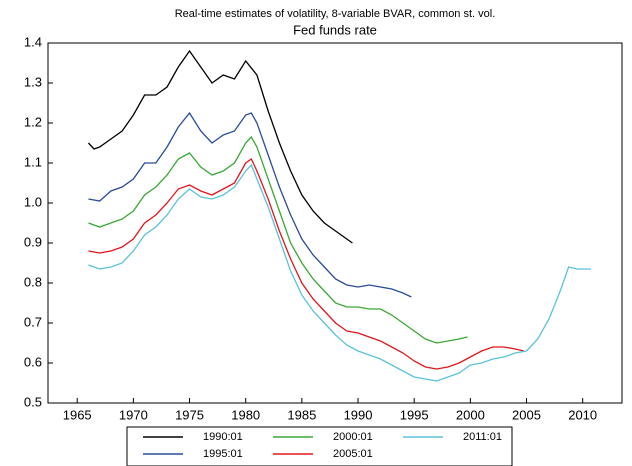  I want to click on y-tick-label: 0.9, so click(33, 241).